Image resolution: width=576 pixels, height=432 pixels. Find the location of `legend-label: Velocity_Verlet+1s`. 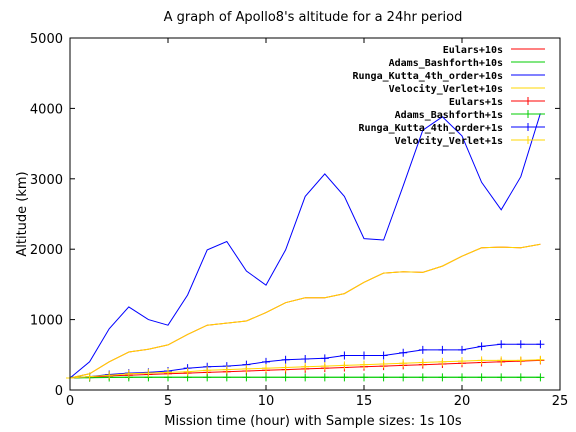

legend-label: Velocity_Verlet+1s is located at coordinates (449, 141).